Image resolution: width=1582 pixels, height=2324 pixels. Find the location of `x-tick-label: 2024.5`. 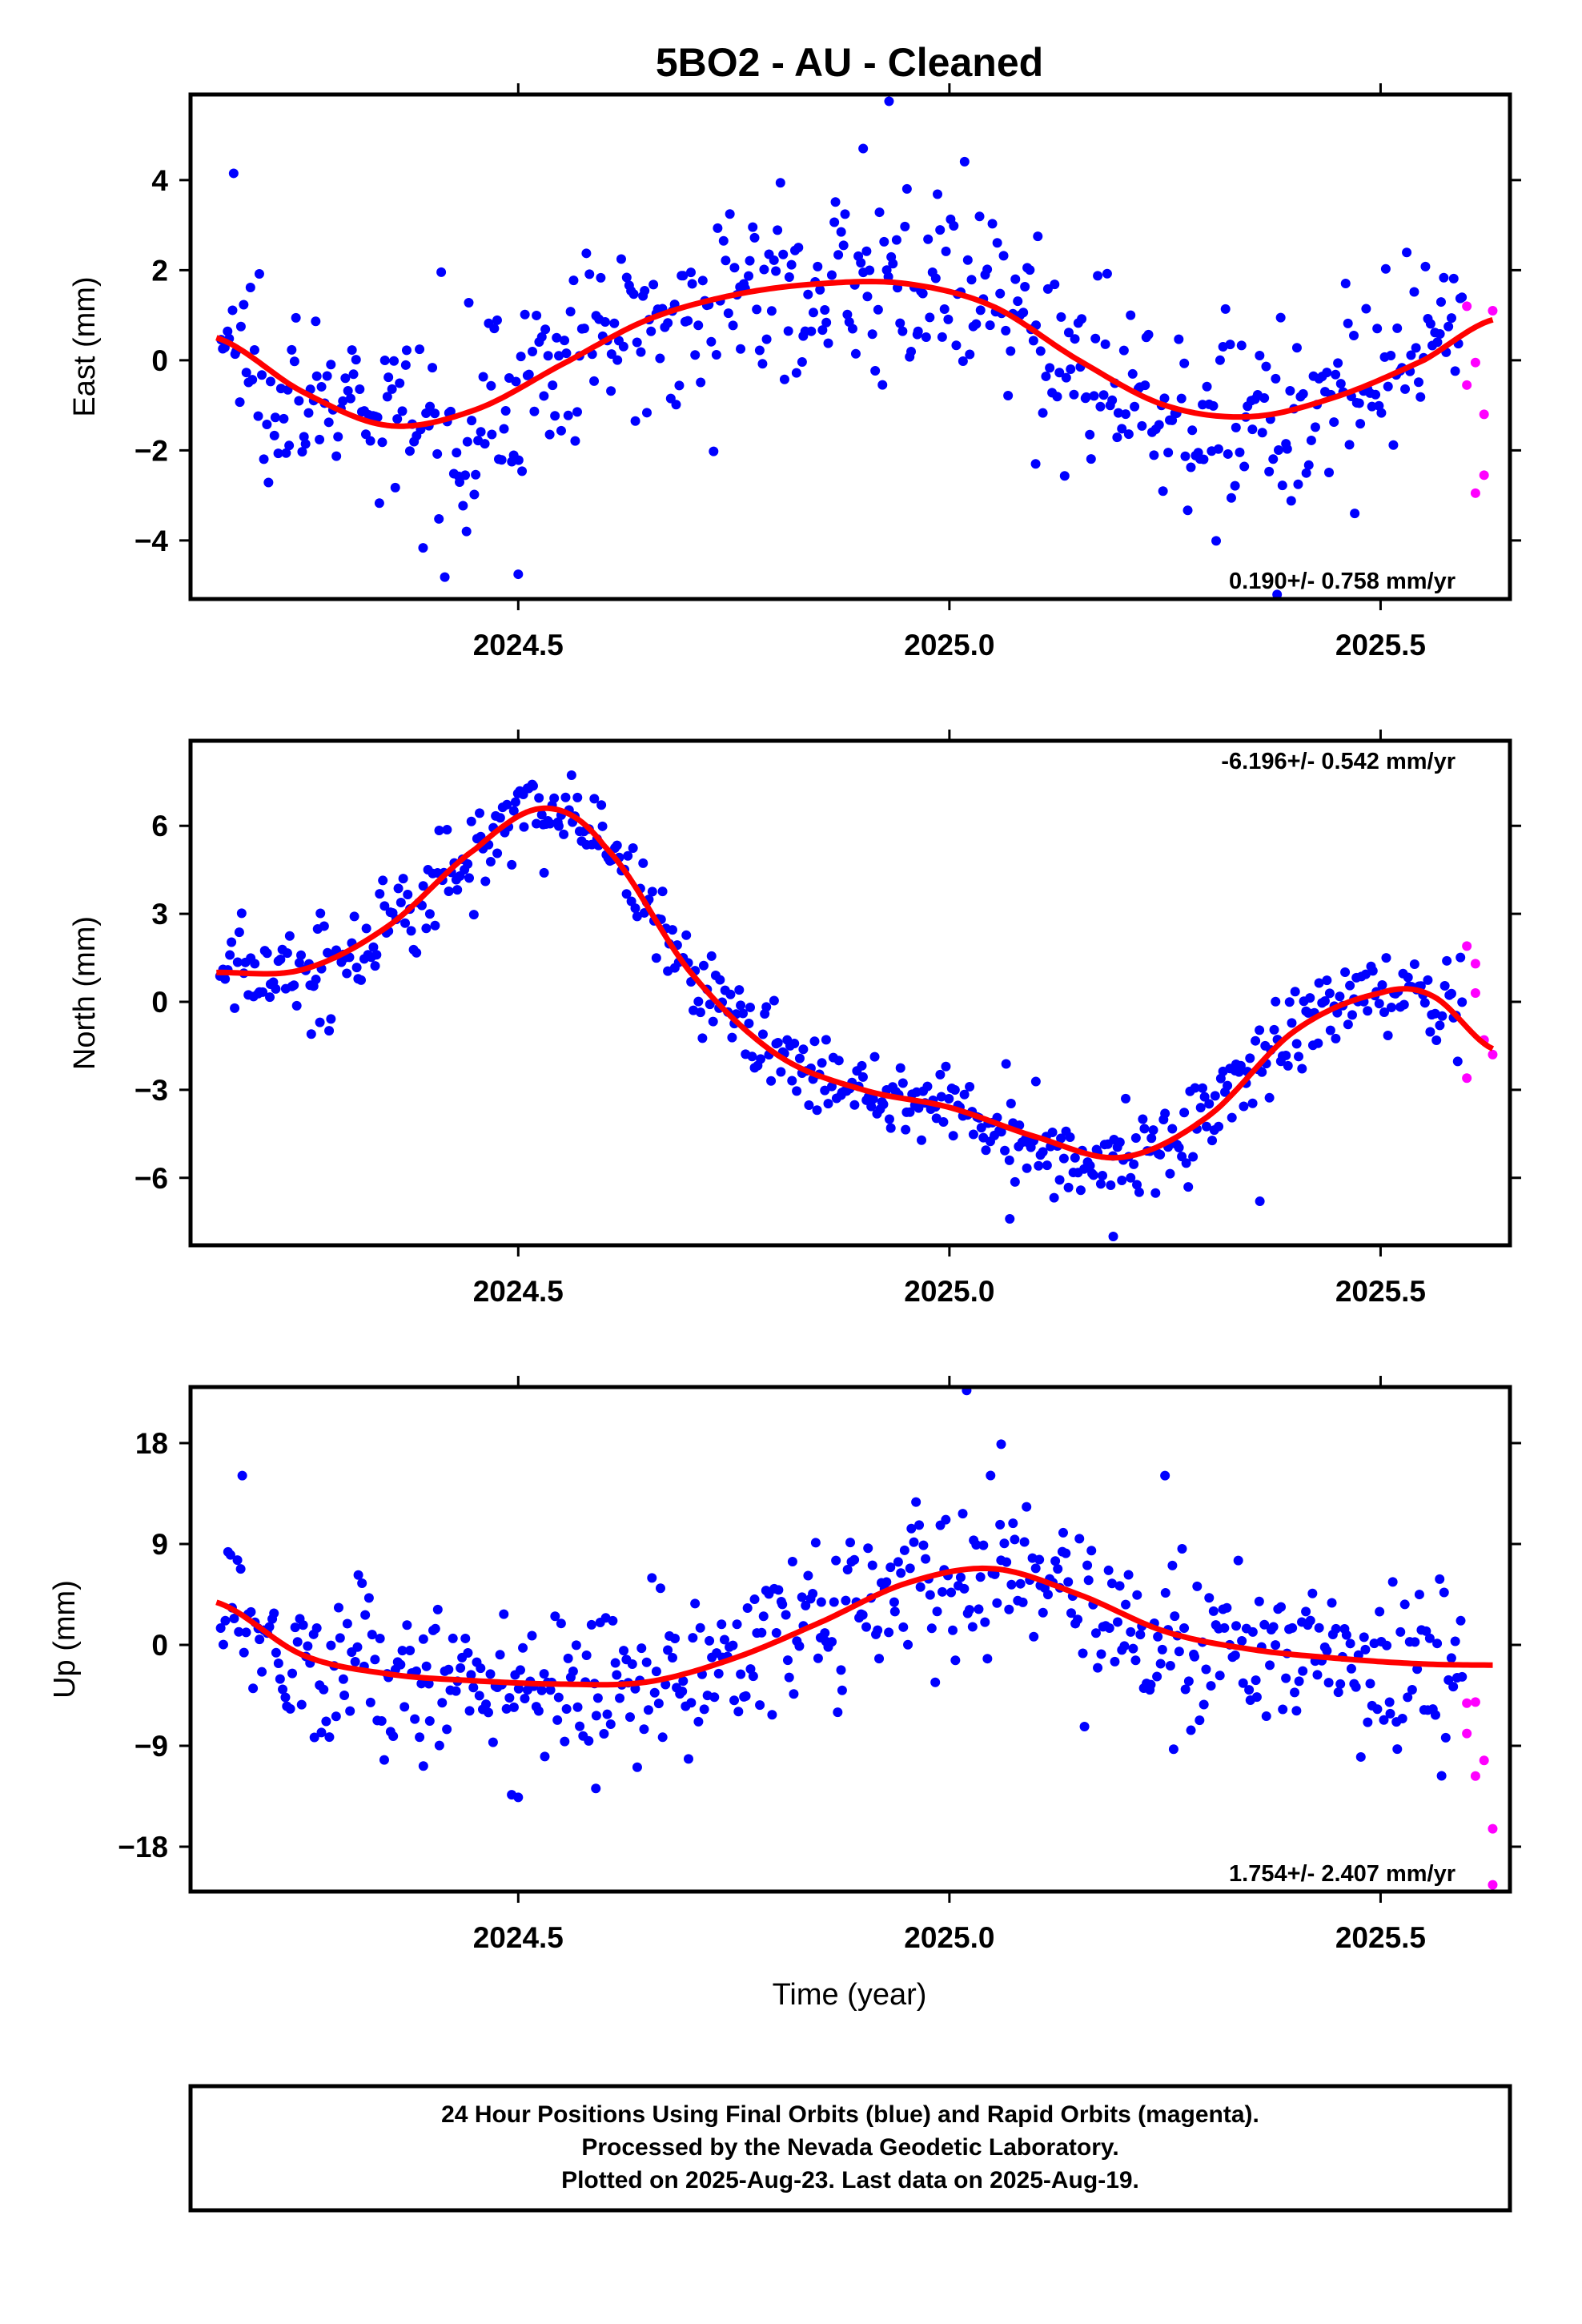

x-tick-label: 2024.5 is located at coordinates (518, 1938).